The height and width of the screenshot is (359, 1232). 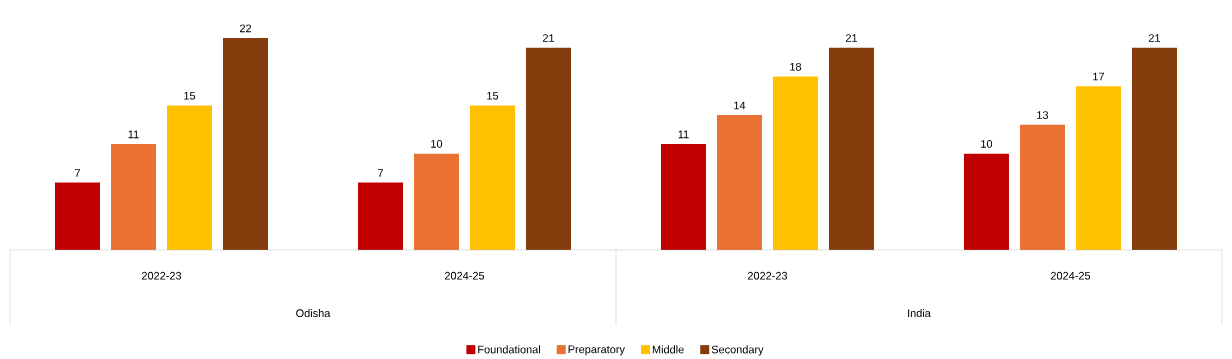 I want to click on data-label: 13, so click(x=1043, y=115).